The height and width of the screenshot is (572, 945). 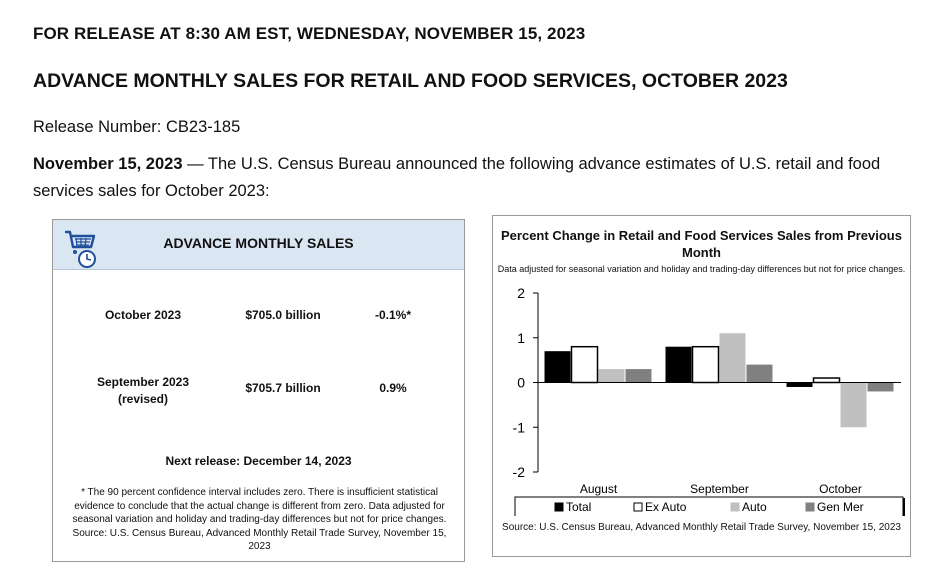 What do you see at coordinates (719, 489) in the screenshot?
I see `x-category-label: September` at bounding box center [719, 489].